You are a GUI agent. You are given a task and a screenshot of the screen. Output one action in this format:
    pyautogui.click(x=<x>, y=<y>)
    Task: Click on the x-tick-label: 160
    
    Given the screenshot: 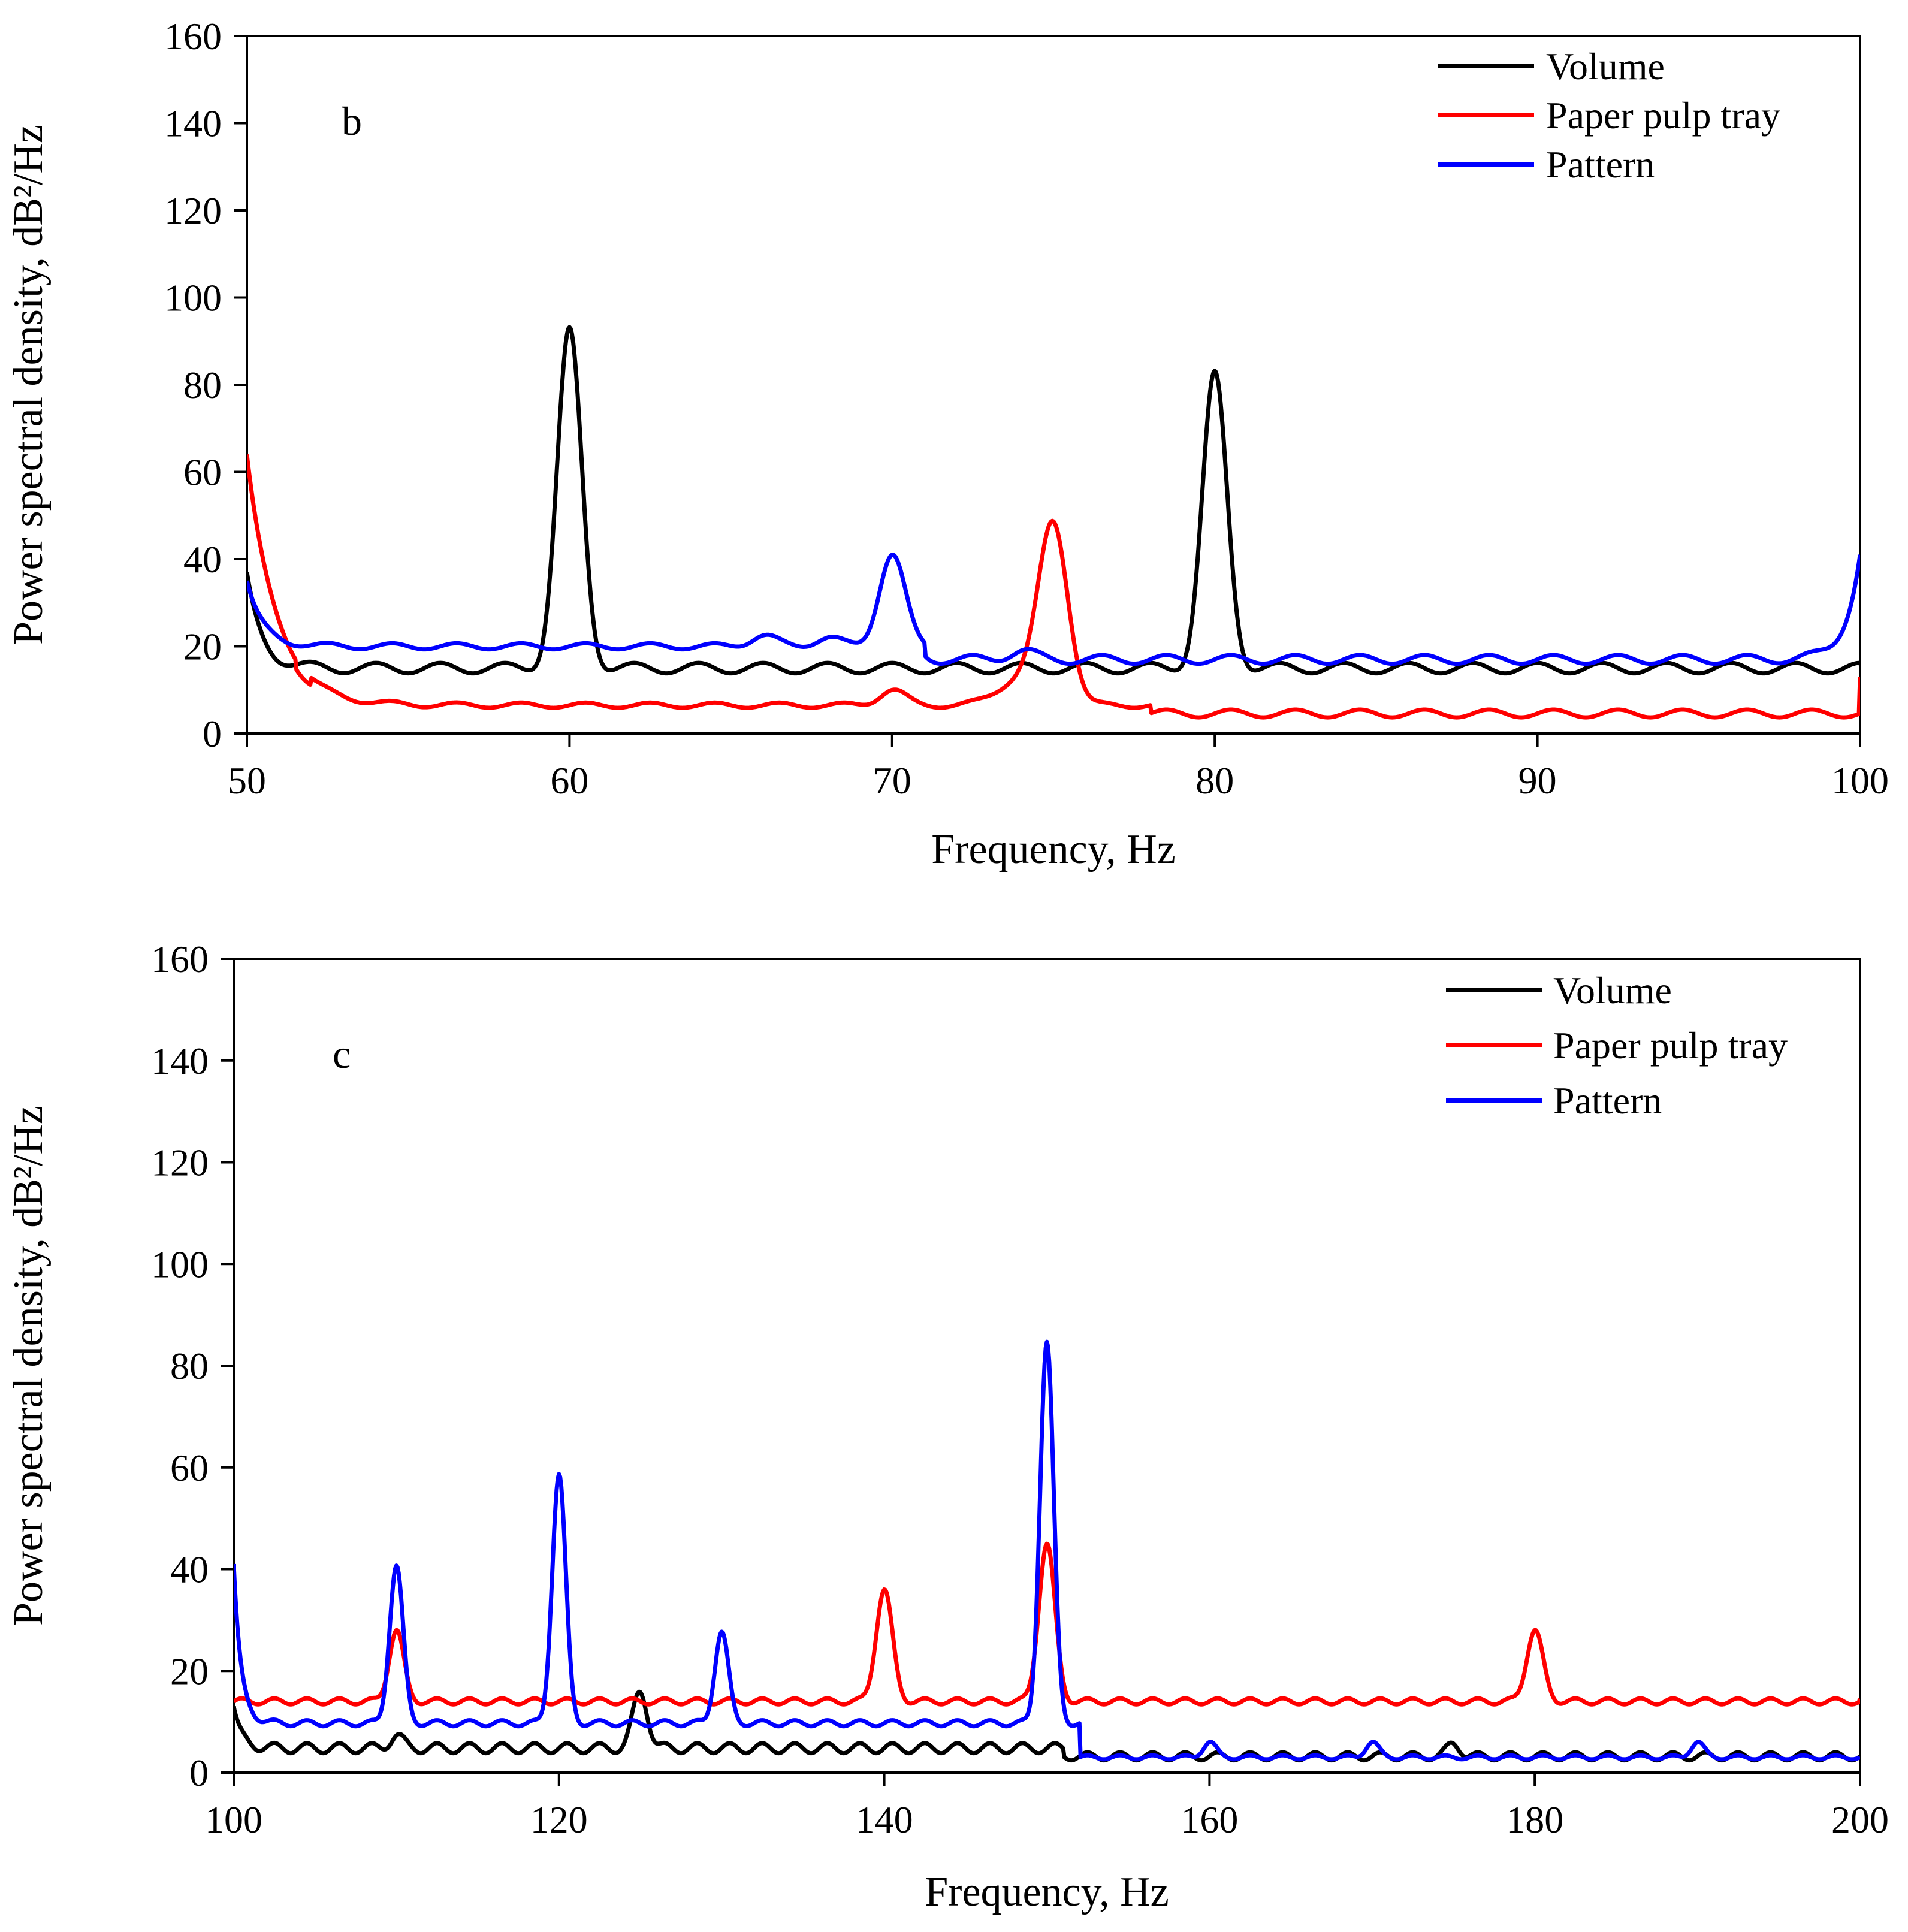 What is the action you would take?
    pyautogui.click(x=1209, y=1819)
    